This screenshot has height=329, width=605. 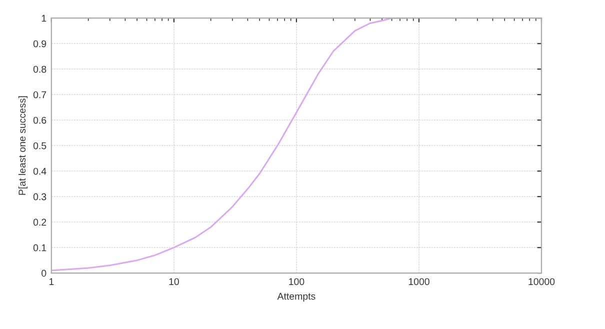 What do you see at coordinates (39, 222) in the screenshot?
I see `y-tick-label: 0.2` at bounding box center [39, 222].